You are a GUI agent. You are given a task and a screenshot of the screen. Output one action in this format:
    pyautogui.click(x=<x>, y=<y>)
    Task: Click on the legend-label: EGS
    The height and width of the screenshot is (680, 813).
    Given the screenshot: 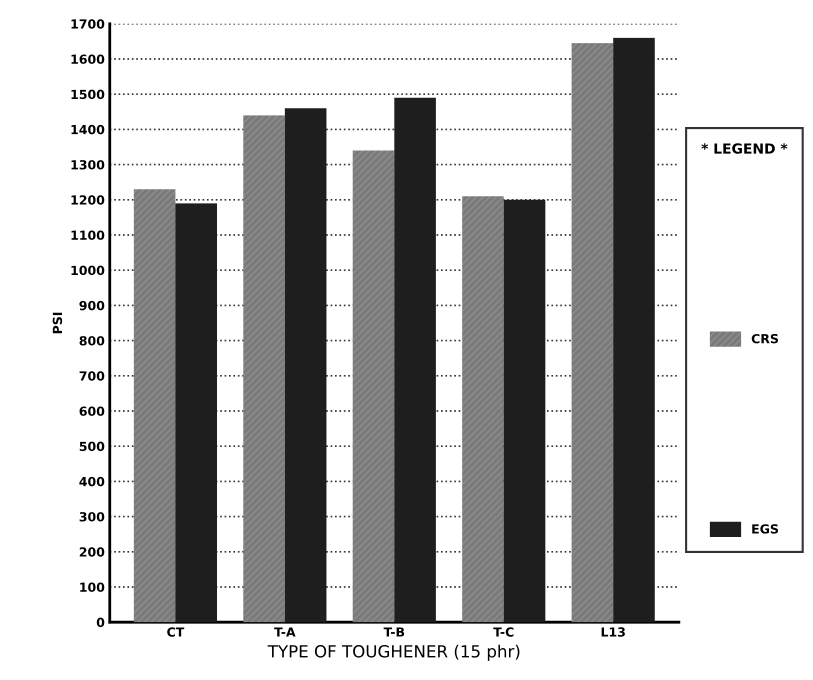 What is the action you would take?
    pyautogui.click(x=765, y=529)
    